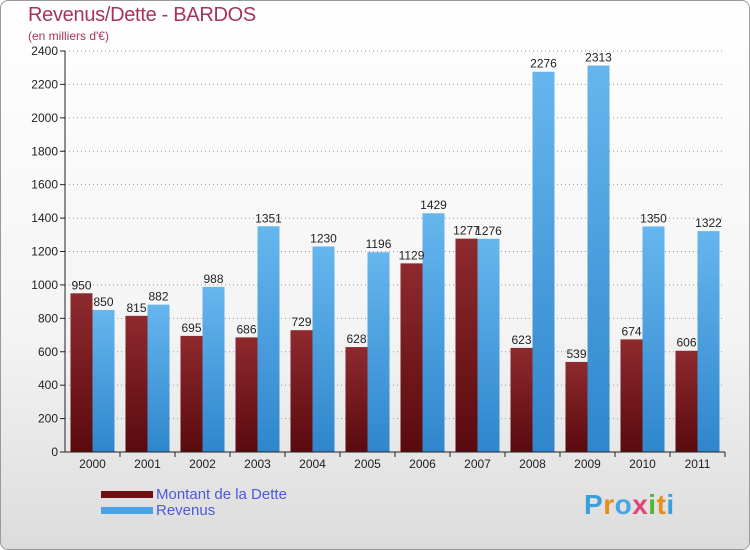 The image size is (750, 550). Describe the element at coordinates (48, 352) in the screenshot. I see `y-tick-label: 600` at that location.